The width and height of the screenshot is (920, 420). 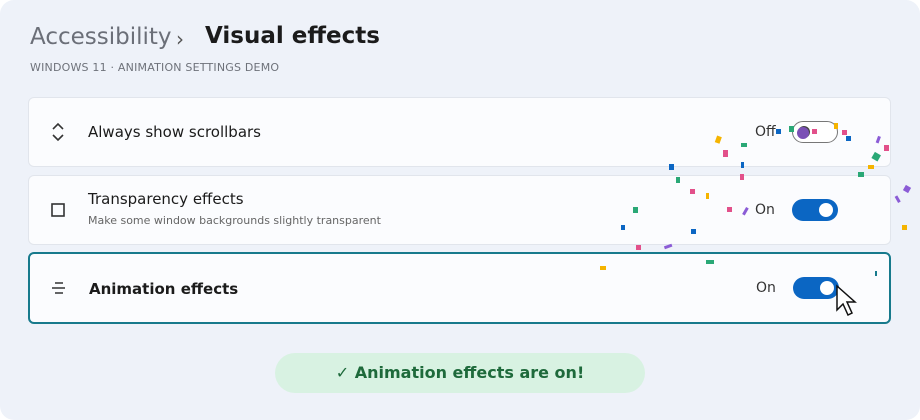 What do you see at coordinates (166, 199) in the screenshot?
I see `setting-label: Transparency effects` at bounding box center [166, 199].